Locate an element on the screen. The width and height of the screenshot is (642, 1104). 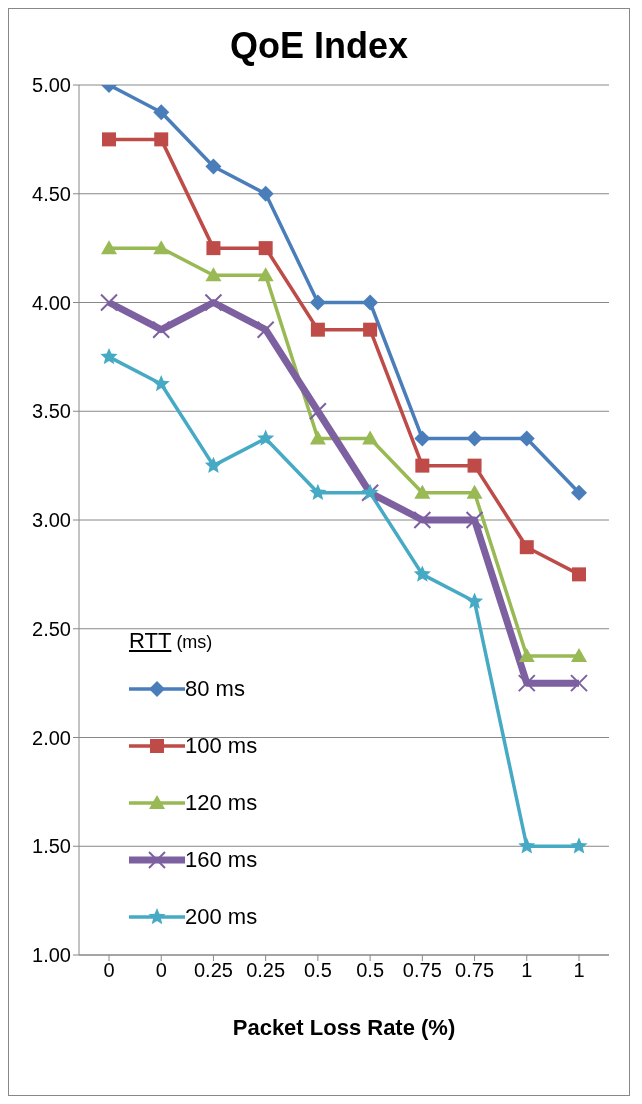
y-tick-label: 2.50 is located at coordinates (51, 628).